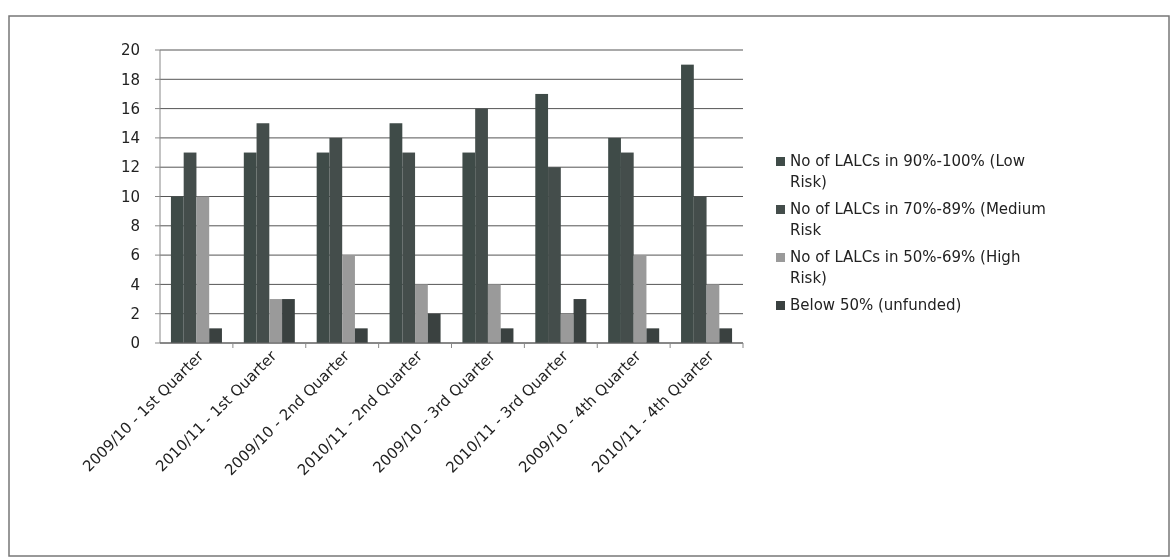 The width and height of the screenshot is (1172, 560). Describe the element at coordinates (130, 138) in the screenshot. I see `y-tick-label: 14` at that location.